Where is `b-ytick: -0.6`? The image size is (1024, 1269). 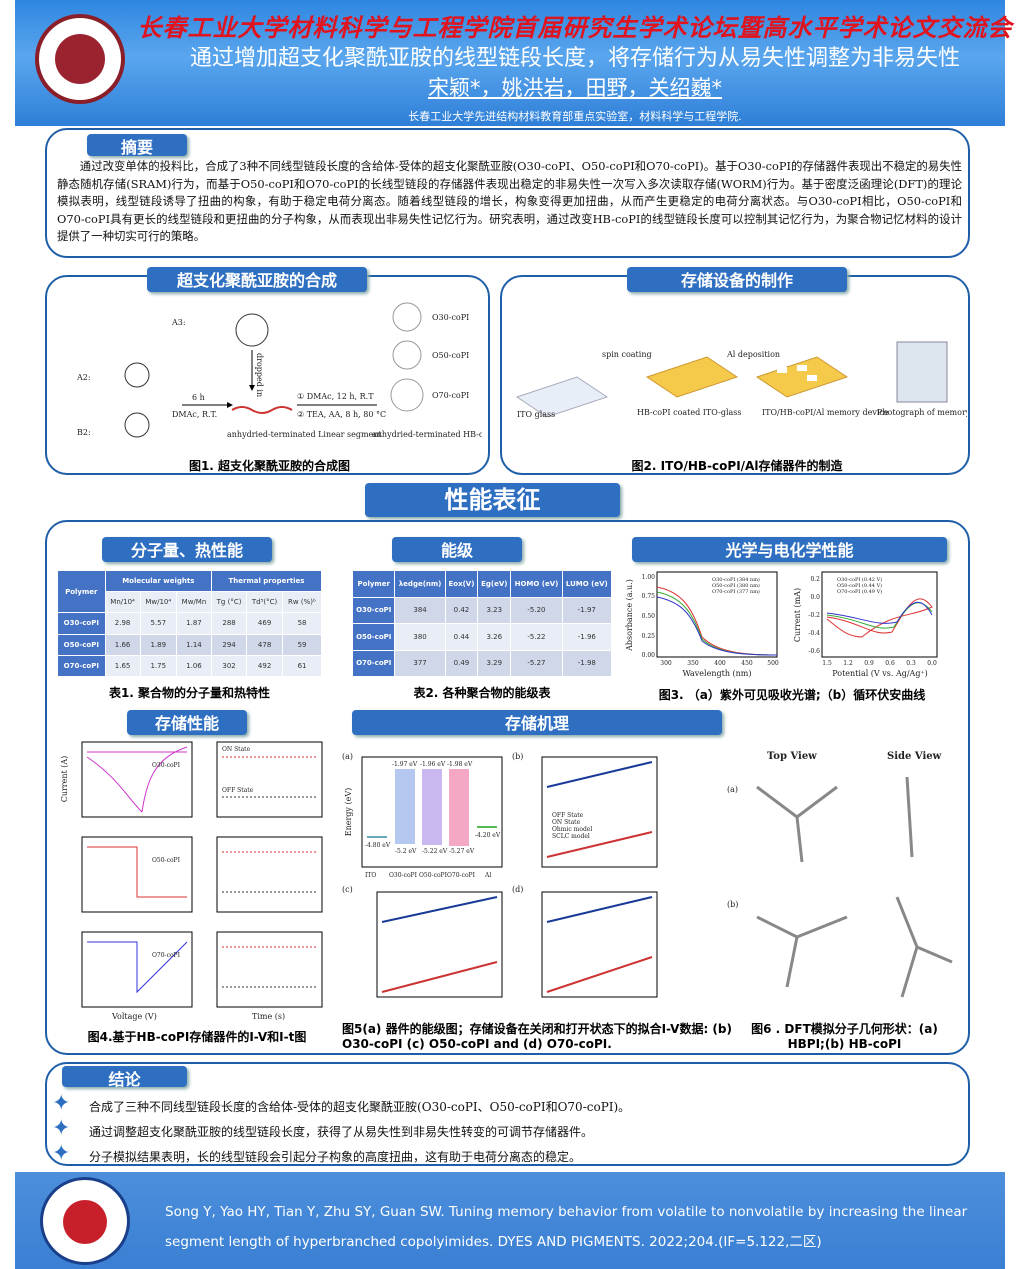 b-ytick: -0.6 is located at coordinates (814, 651).